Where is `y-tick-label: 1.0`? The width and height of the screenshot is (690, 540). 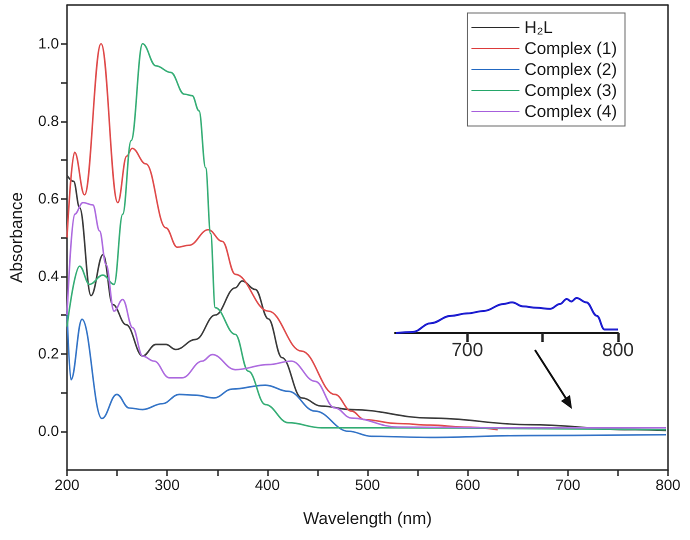 y-tick-label: 1.0 is located at coordinates (48, 43).